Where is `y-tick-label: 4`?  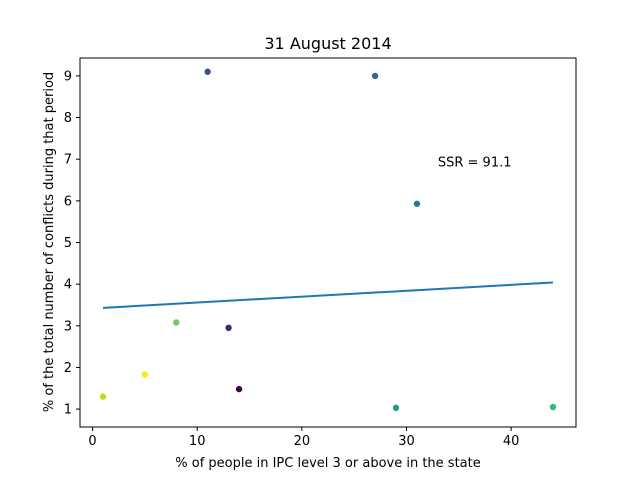
y-tick-label: 4 is located at coordinates (68, 285).